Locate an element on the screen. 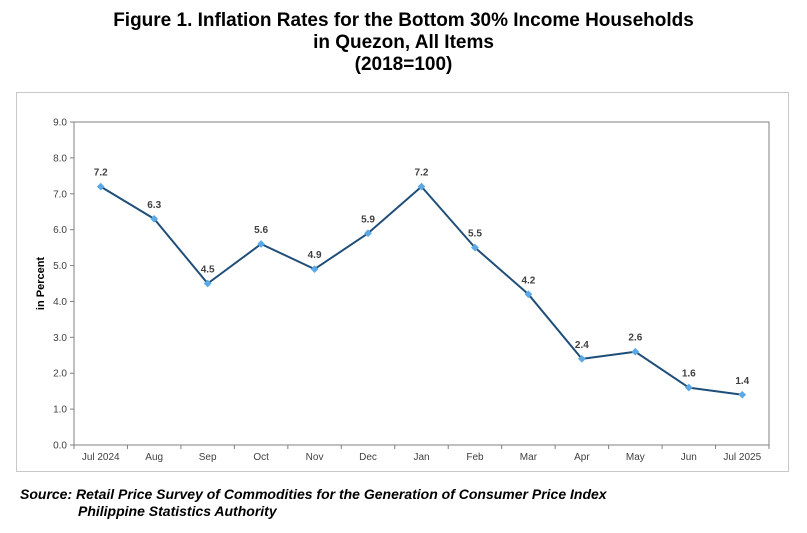  data-label: 4.2 is located at coordinates (528, 280).